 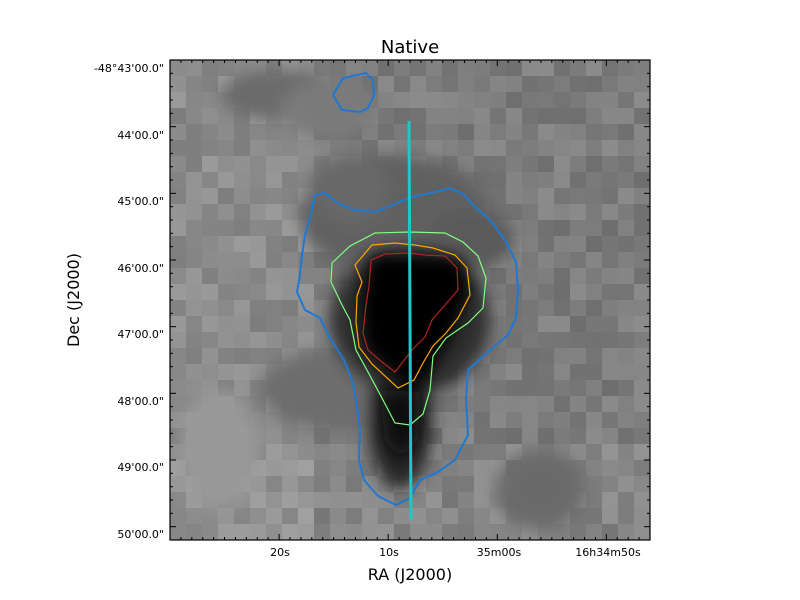 I want to click on contour-red, so click(x=410, y=312).